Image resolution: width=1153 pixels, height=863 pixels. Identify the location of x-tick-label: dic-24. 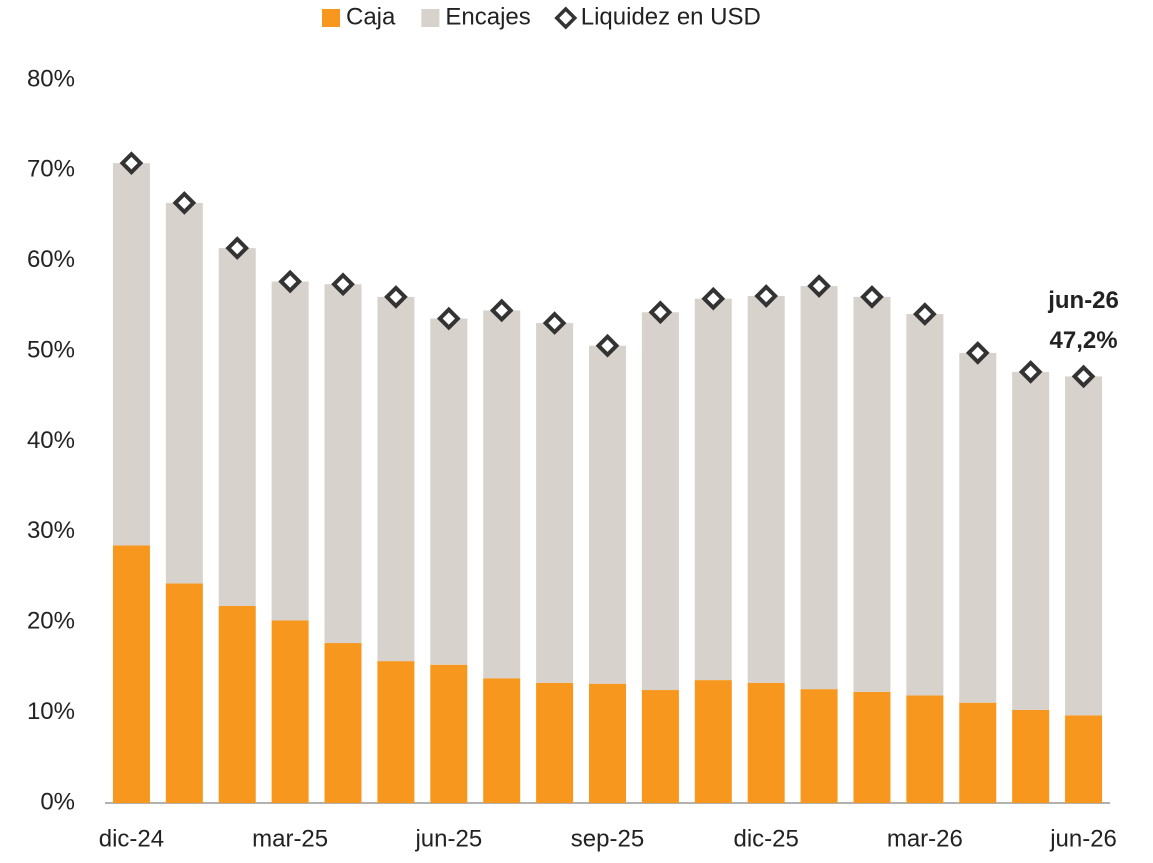
(131, 838).